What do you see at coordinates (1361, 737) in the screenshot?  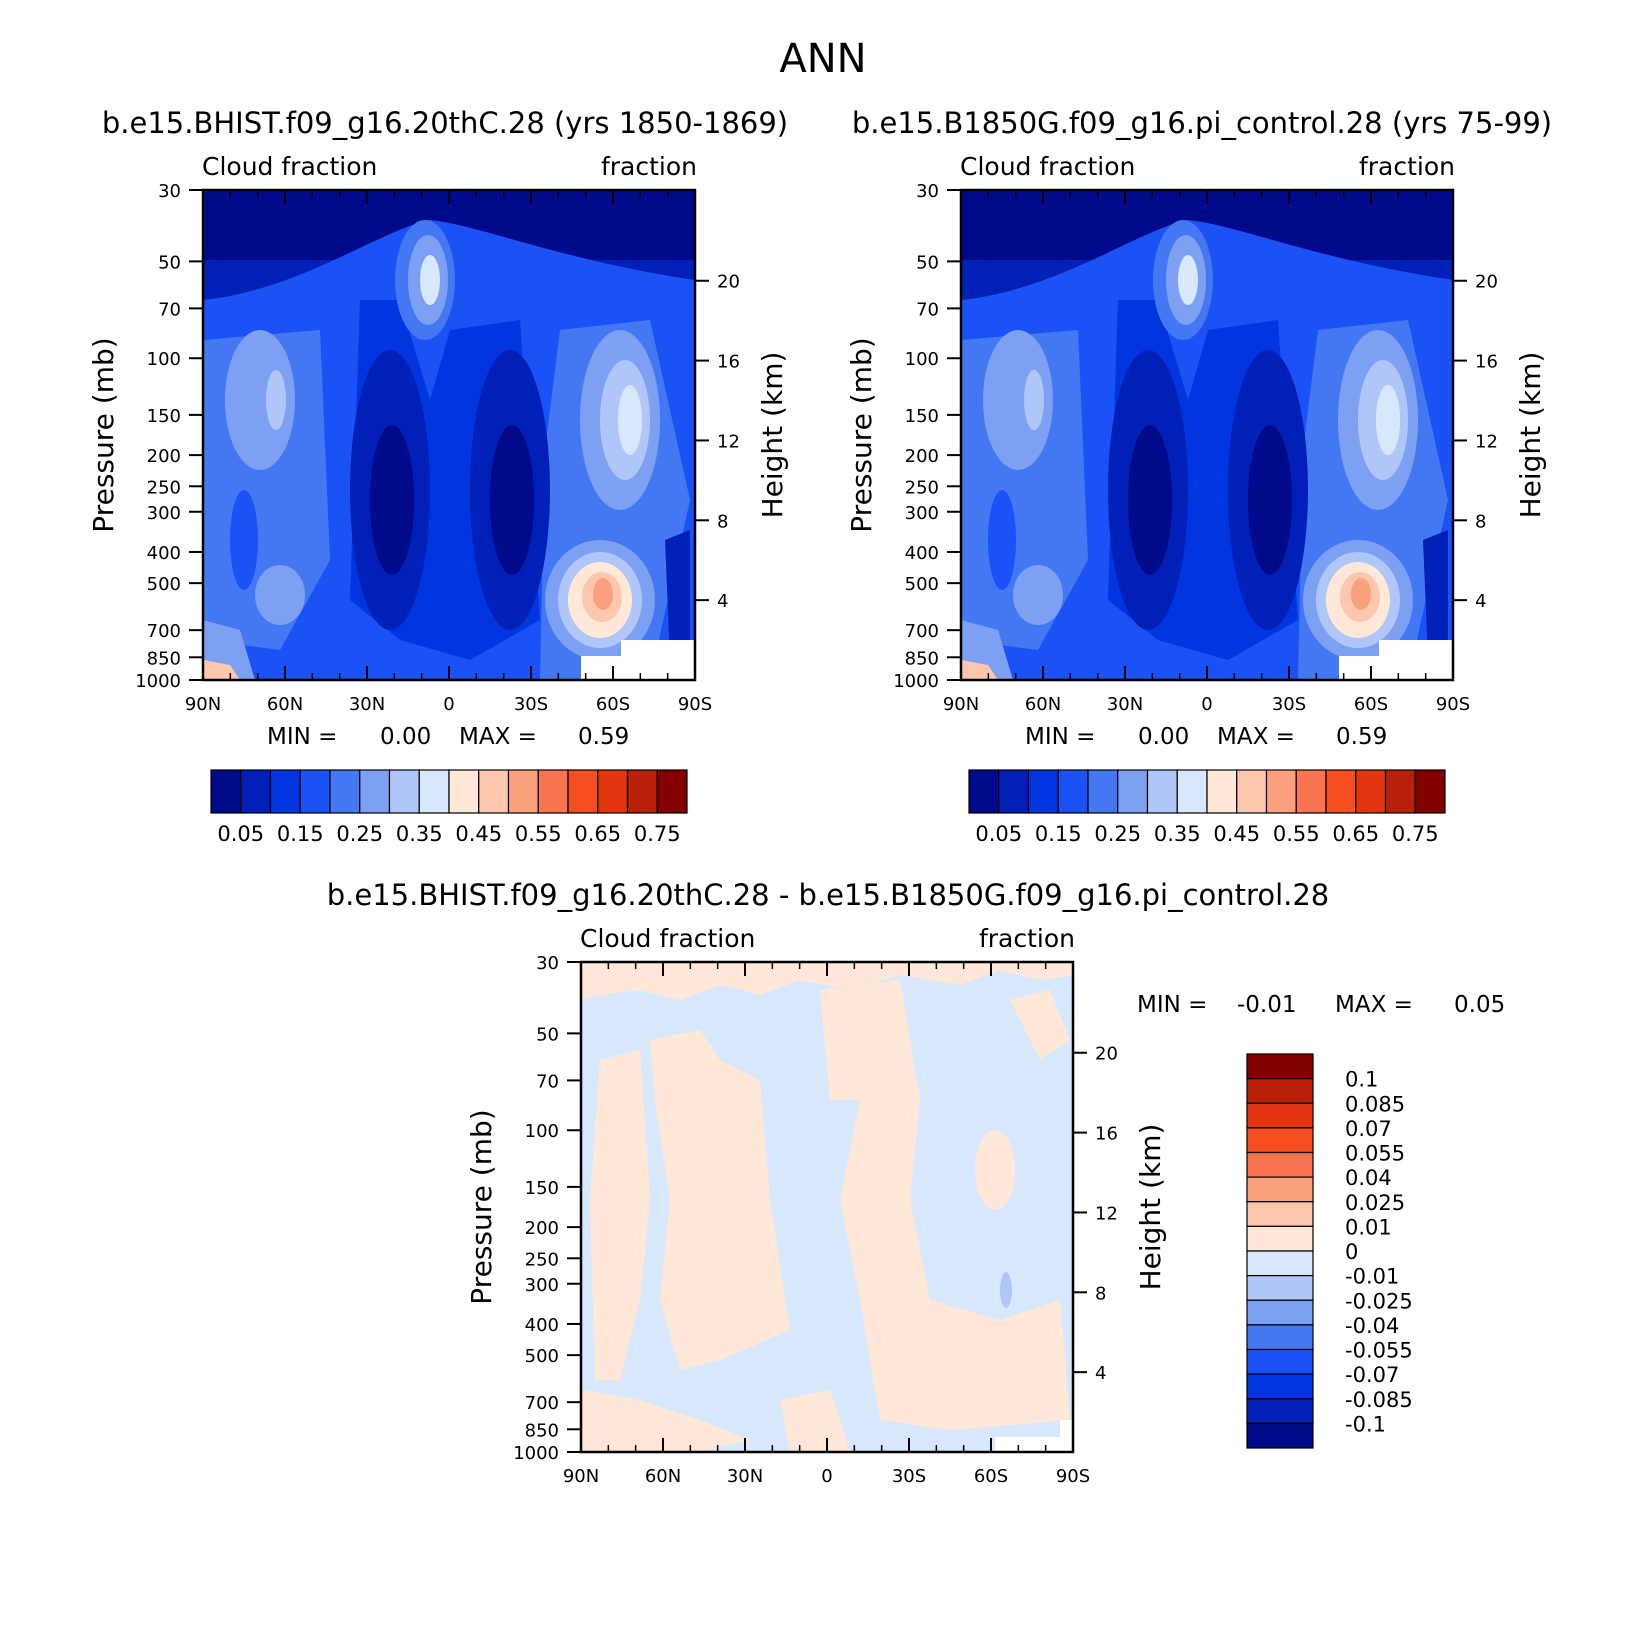 I see `panel-2-max: 0.59` at bounding box center [1361, 737].